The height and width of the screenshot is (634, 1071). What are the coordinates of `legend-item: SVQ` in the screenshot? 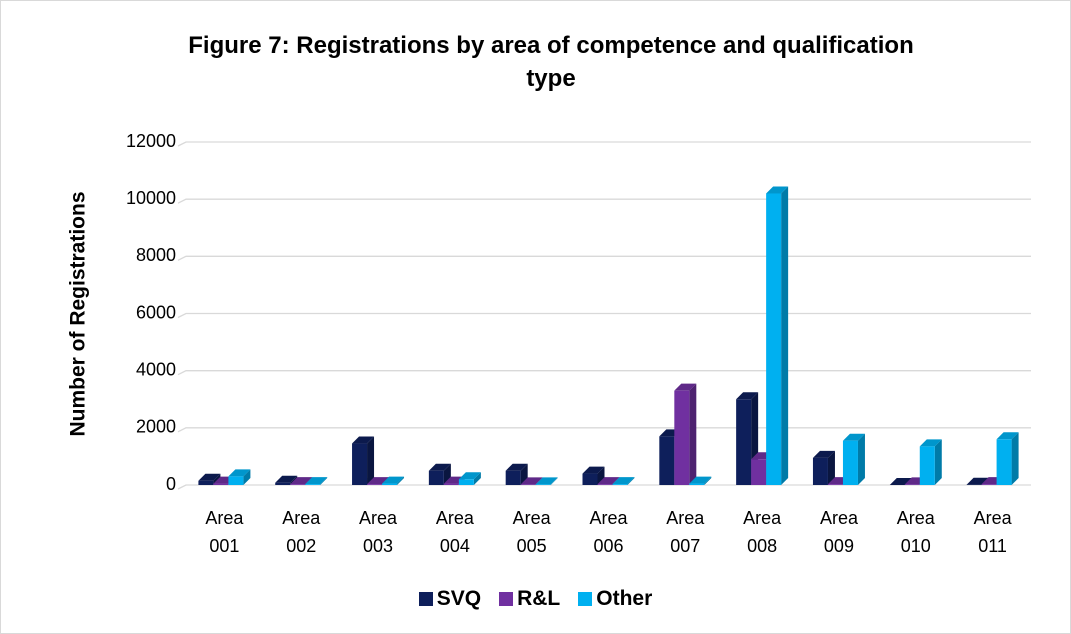 It's located at (450, 599).